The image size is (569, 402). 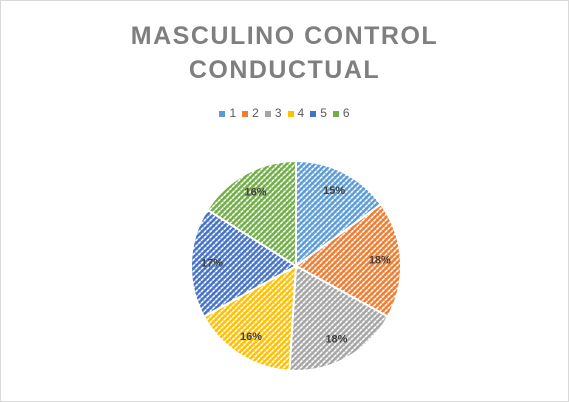 I want to click on chart-title: MASCULINO CONTROL CONDUCTUAL, so click(x=284, y=53).